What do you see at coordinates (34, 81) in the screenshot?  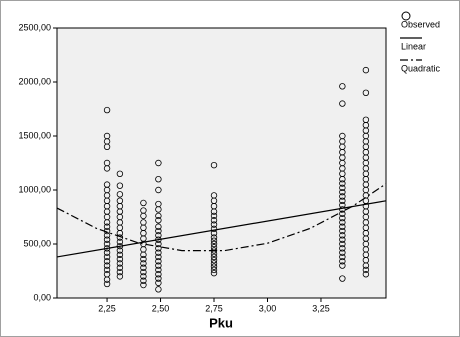 I see `y-tick-label: 2000,00` at bounding box center [34, 81].